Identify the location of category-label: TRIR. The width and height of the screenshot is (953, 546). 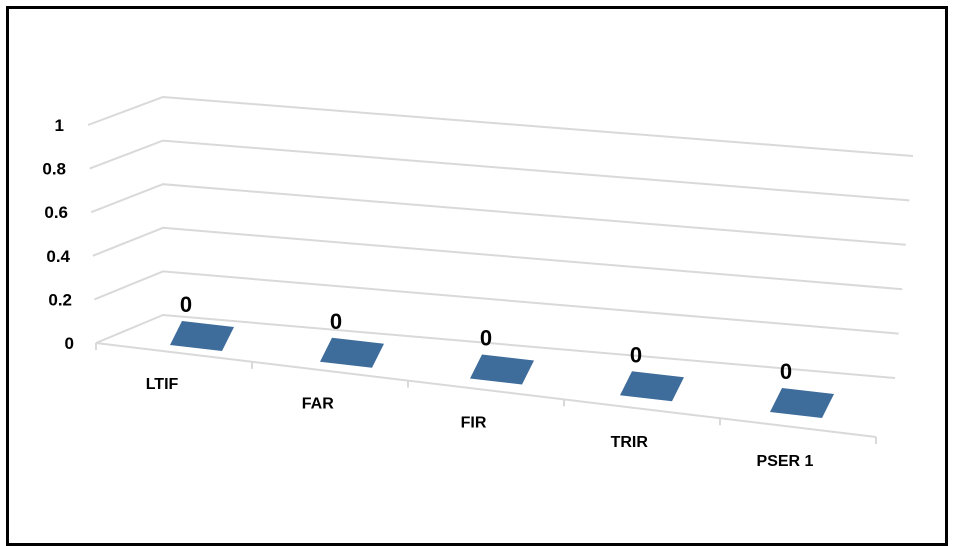
(630, 442).